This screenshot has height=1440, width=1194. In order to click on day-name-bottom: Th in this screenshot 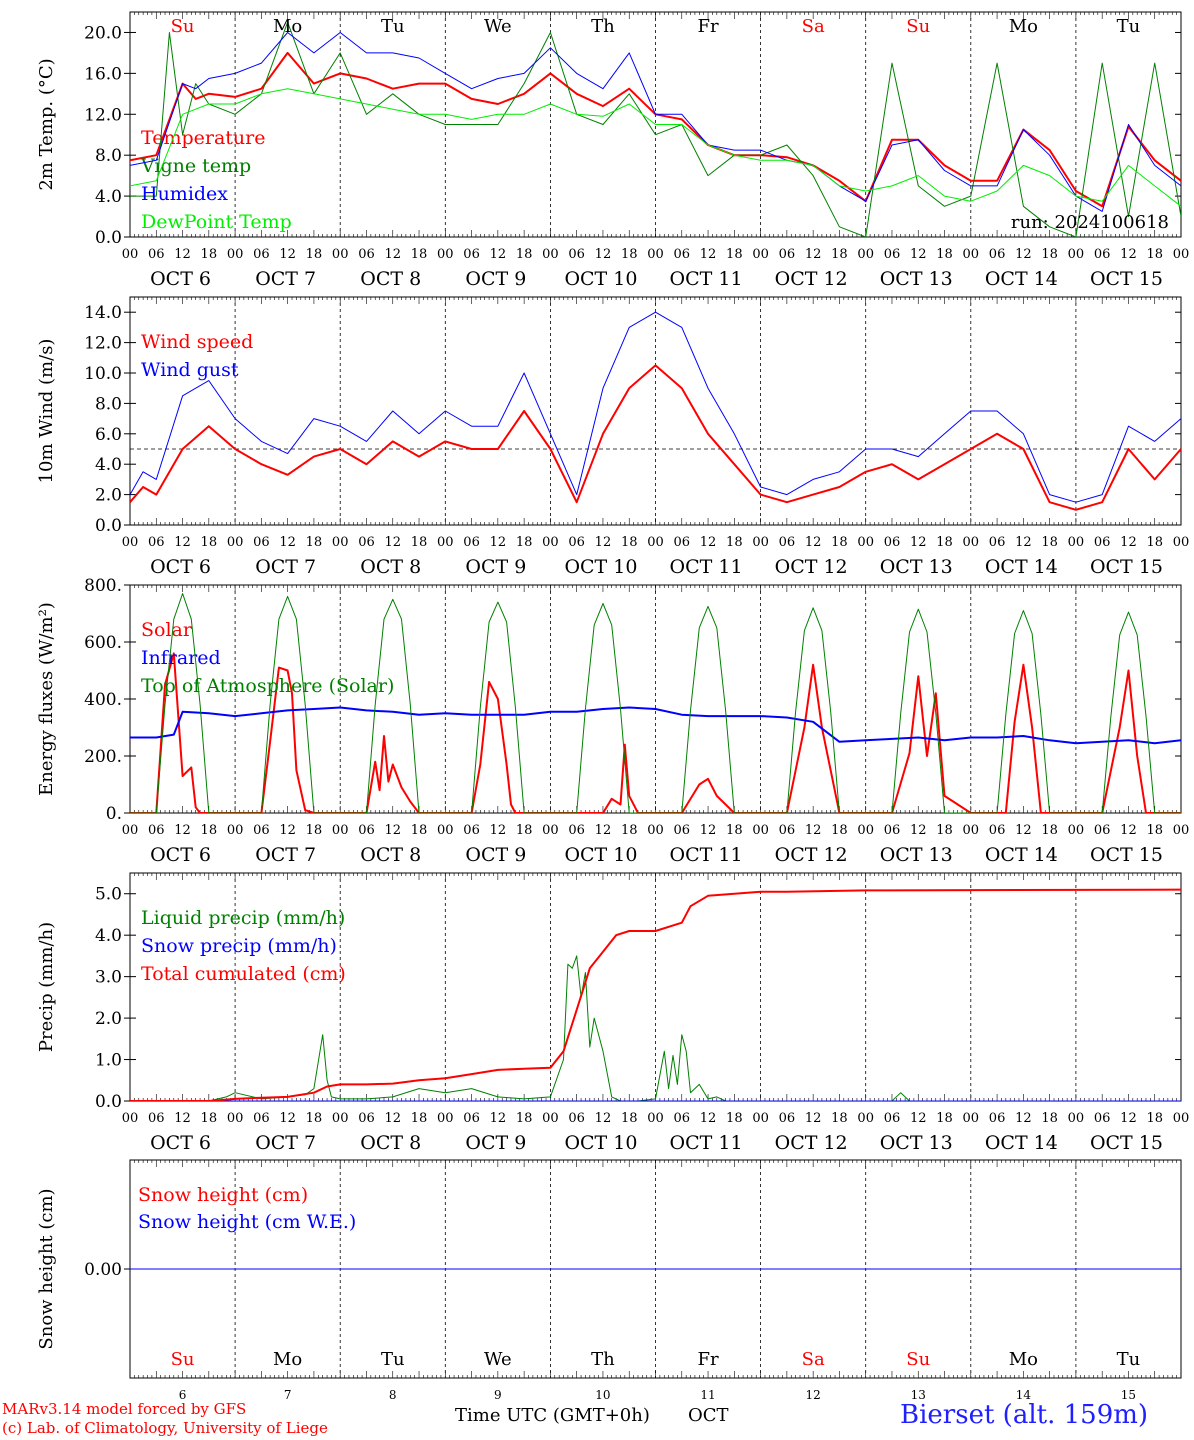, I will do `click(603, 1359)`.